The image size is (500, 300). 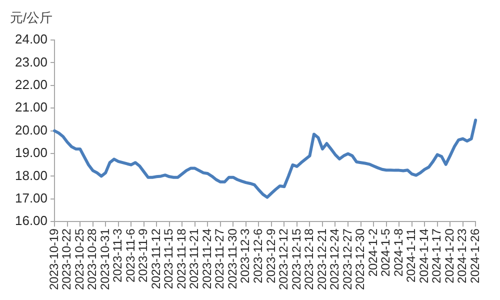 I want to click on x-tick-label: 2023-11-18, so click(x=181, y=259).